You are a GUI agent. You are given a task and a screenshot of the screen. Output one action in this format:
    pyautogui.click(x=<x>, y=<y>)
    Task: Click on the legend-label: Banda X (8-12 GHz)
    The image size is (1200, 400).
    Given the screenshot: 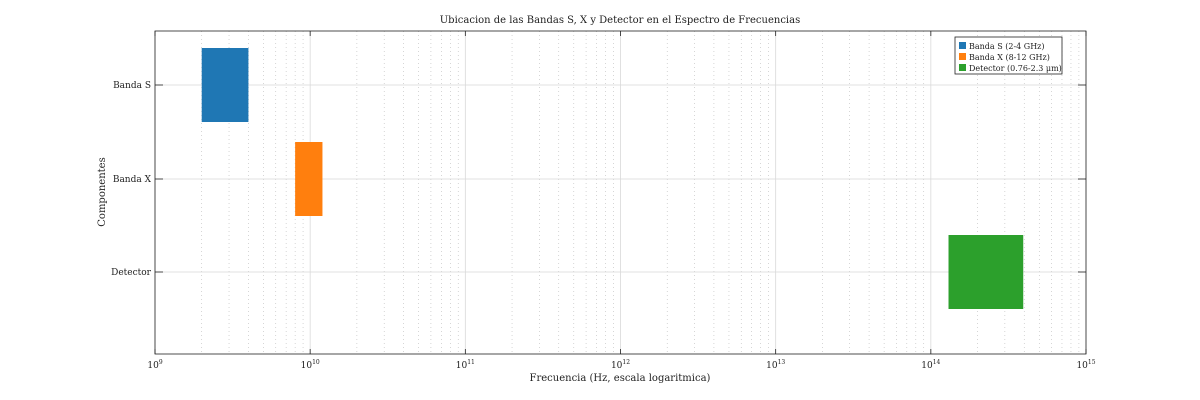 What is the action you would take?
    pyautogui.click(x=1009, y=57)
    